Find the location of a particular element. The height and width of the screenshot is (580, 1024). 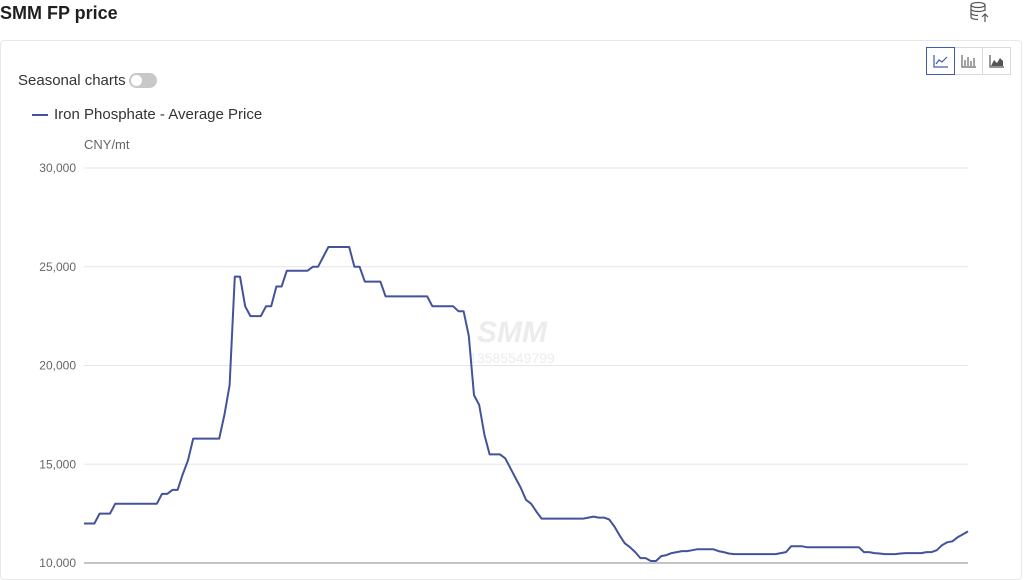

line-chart-icon is located at coordinates (940, 61).